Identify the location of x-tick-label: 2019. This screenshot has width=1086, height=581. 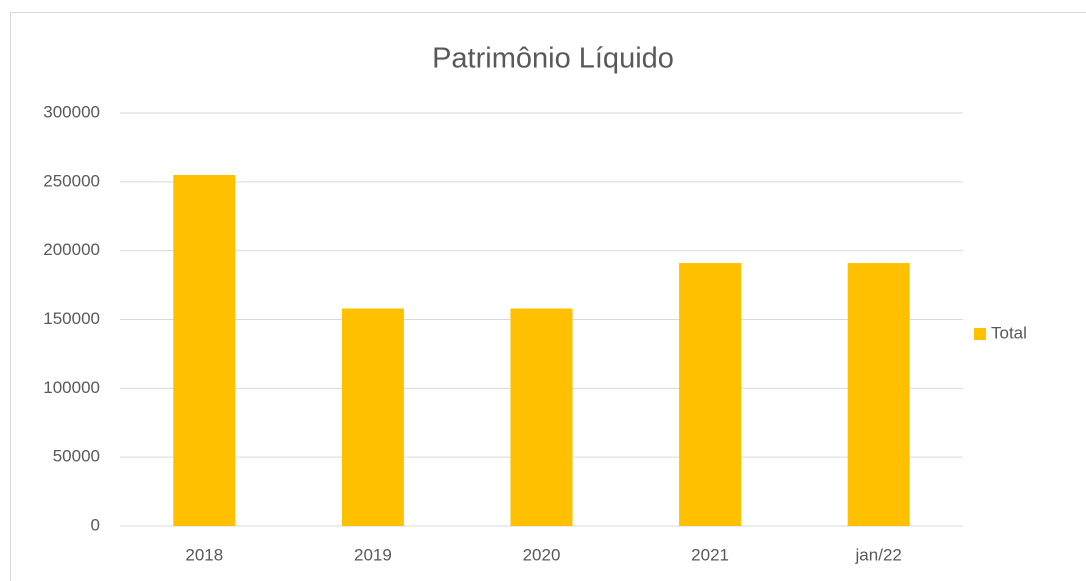
(373, 554).